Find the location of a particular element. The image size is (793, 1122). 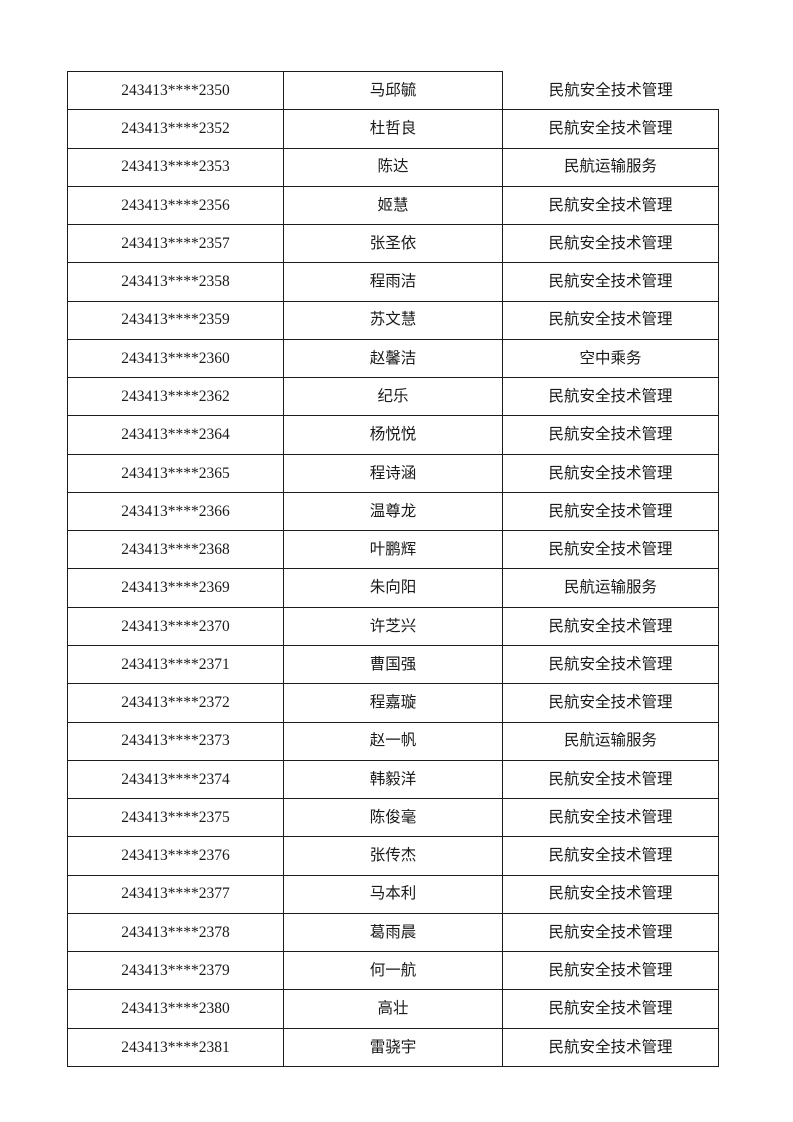

cell-name: 程诗涵 is located at coordinates (393, 473).